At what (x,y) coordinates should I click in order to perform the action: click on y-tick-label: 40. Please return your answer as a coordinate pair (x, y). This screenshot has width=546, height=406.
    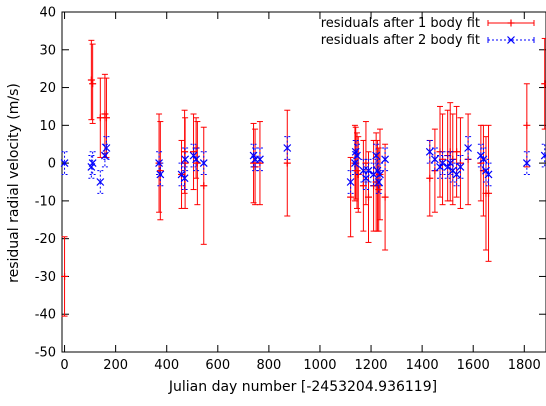
    Looking at the image, I should click on (47, 13).